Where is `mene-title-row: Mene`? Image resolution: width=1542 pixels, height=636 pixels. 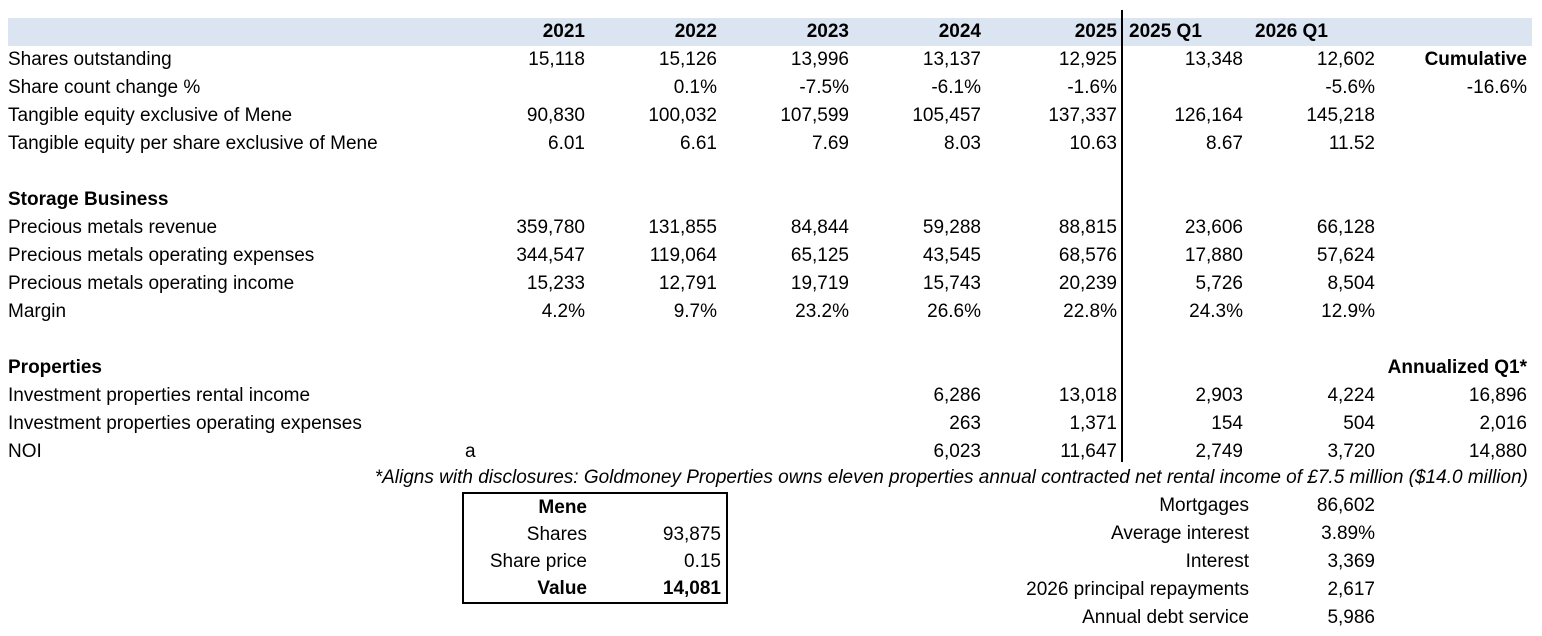 mene-title-row: Mene is located at coordinates (595, 507).